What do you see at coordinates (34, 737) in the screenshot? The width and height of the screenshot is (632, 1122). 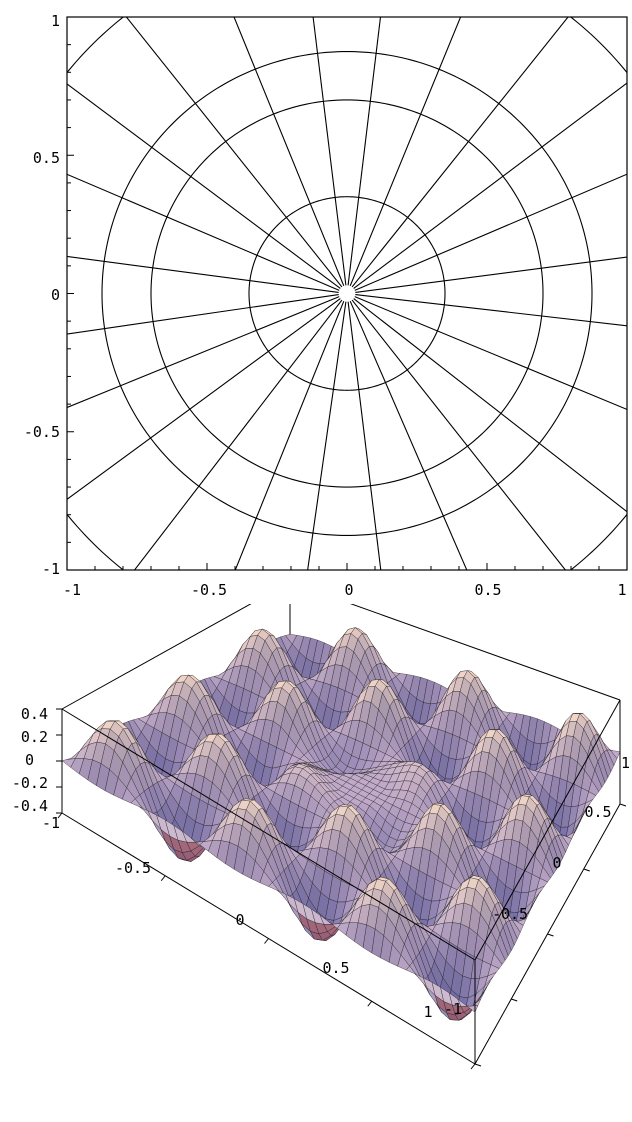 I see `z-tick-label: 0.2` at bounding box center [34, 737].